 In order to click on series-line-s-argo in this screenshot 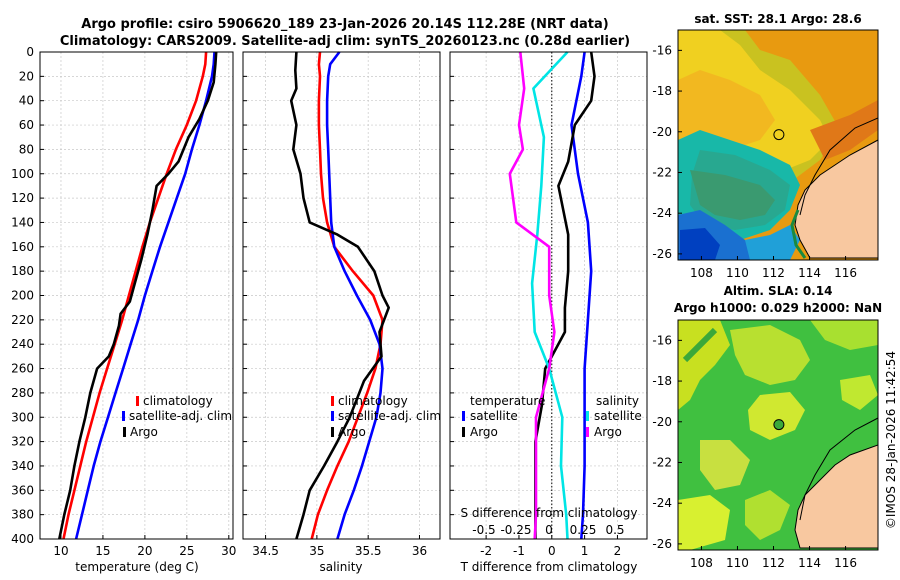, I will do `click(532, 295)`.